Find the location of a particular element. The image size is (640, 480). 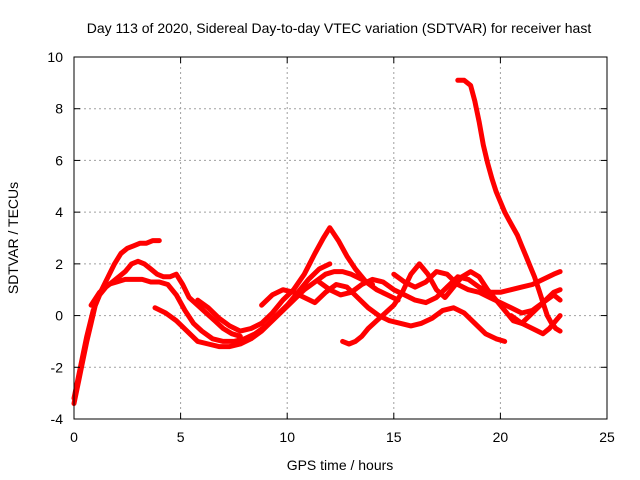

x-tick-label: 5 is located at coordinates (181, 437).